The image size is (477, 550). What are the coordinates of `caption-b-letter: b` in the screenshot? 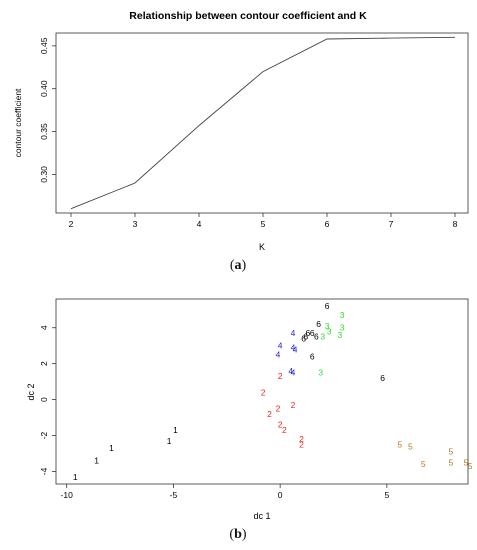 It's located at (238, 534).